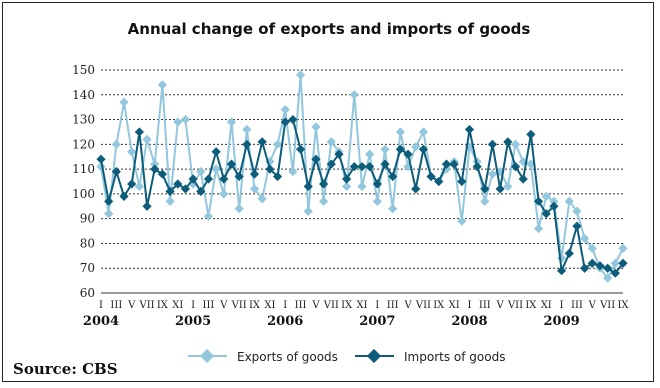  Describe the element at coordinates (87, 268) in the screenshot. I see `y-tick-label: 70` at that location.